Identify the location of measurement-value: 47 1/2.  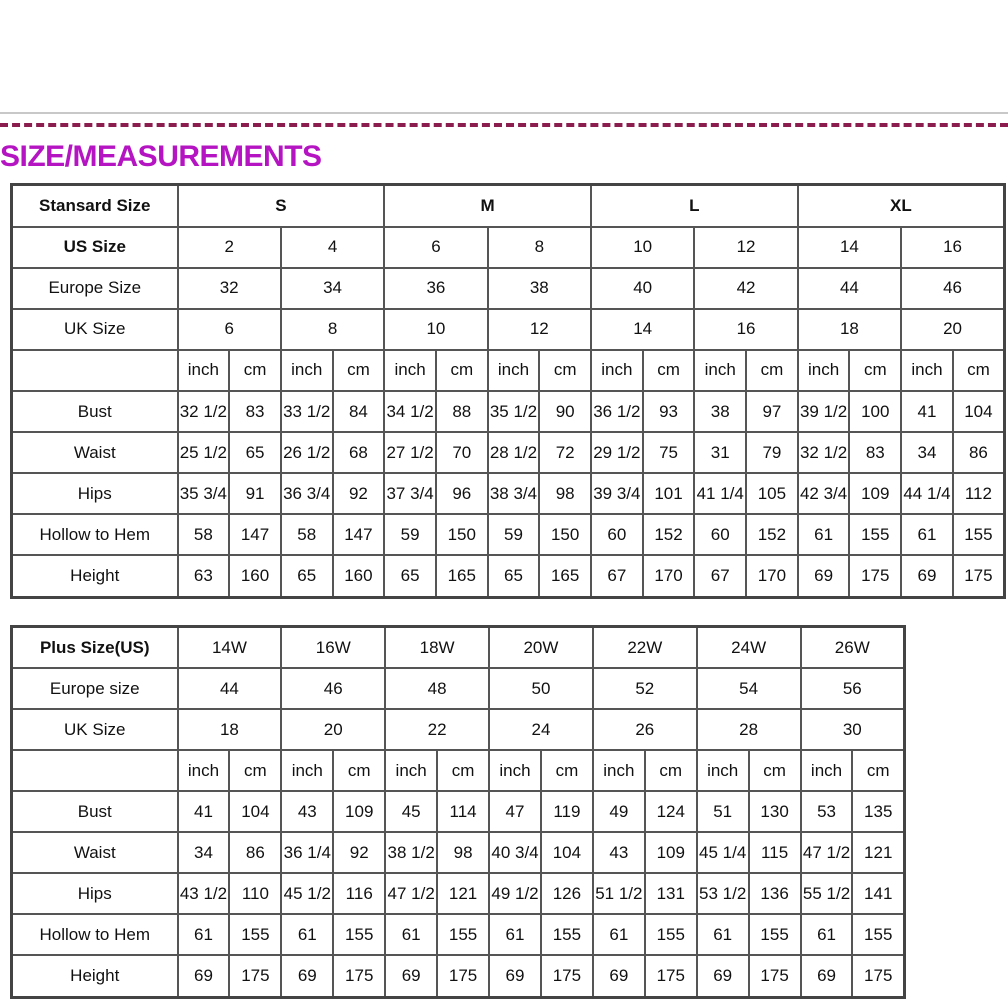
(411, 894).